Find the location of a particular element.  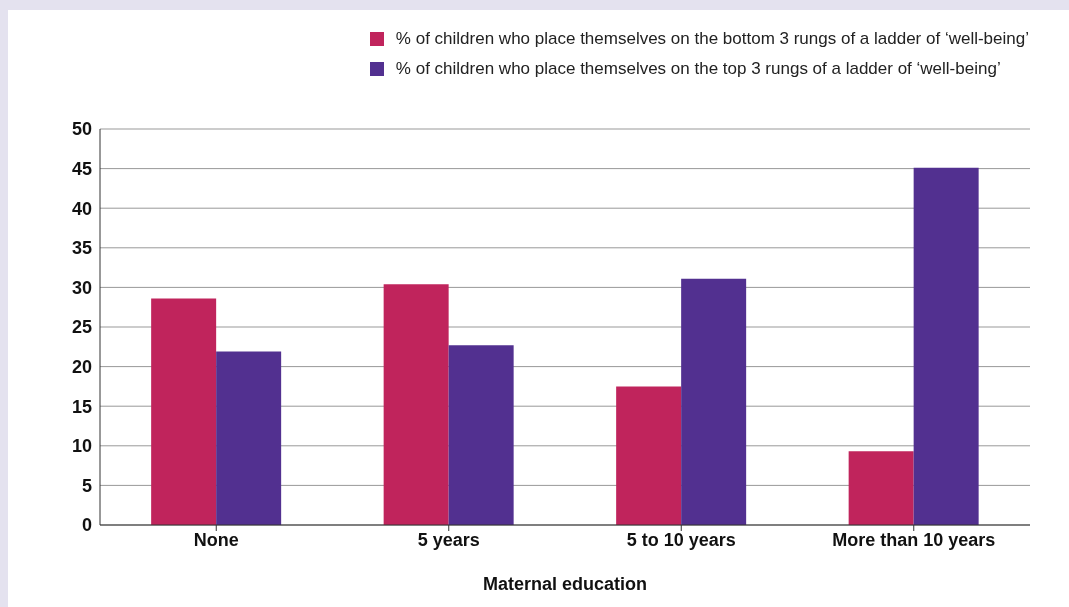

x-tick-label: More than 10 years is located at coordinates (914, 539).